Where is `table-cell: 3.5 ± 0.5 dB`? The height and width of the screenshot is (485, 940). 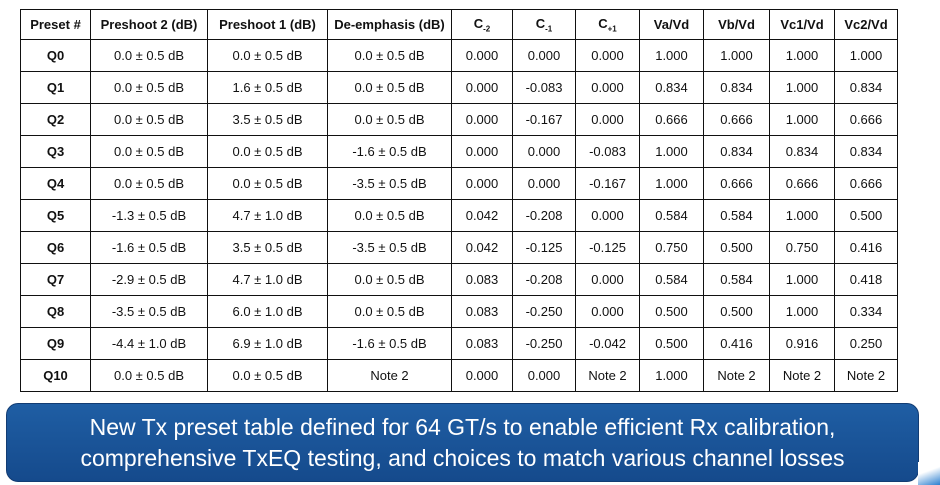 table-cell: 3.5 ± 0.5 dB is located at coordinates (267, 119).